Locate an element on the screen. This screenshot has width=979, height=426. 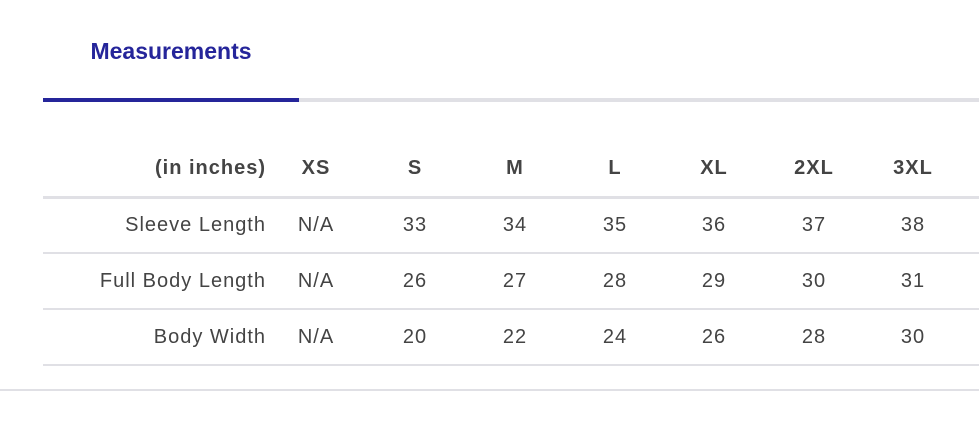
size-header: S is located at coordinates (415, 168).